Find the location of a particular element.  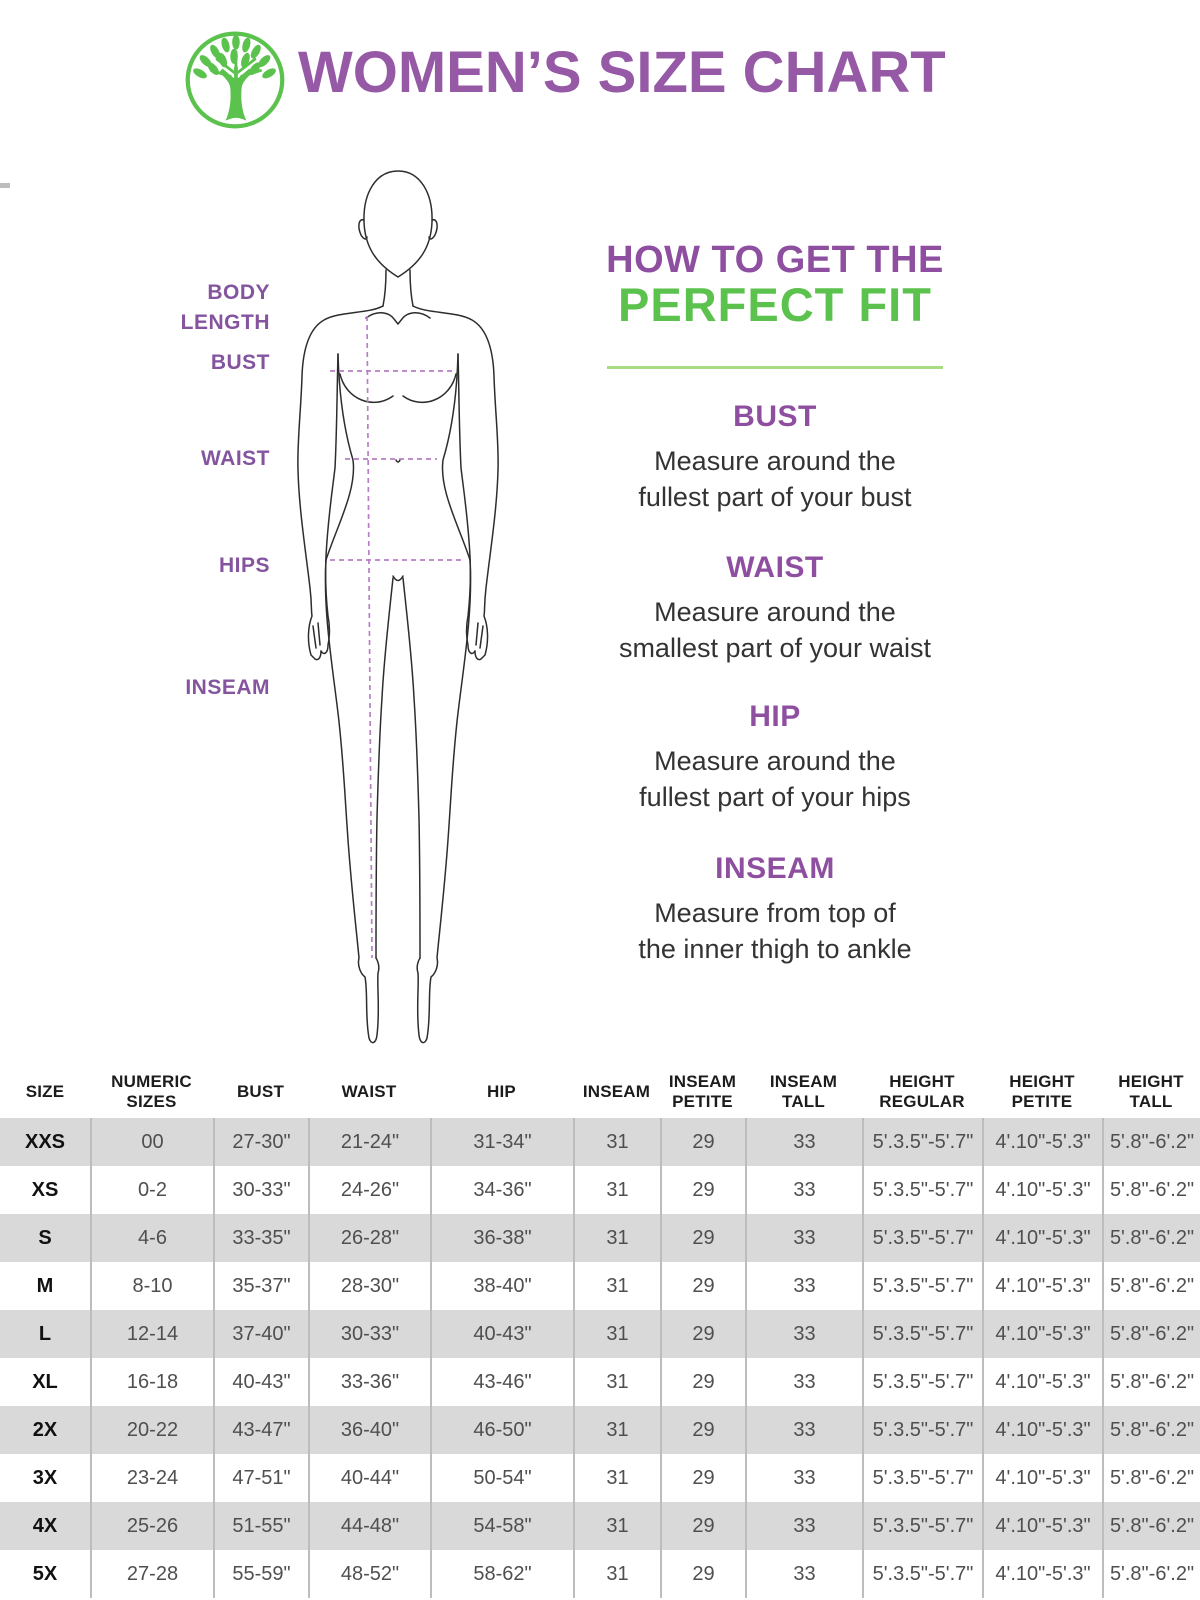

value-cell: 12-14 is located at coordinates (151, 1334).